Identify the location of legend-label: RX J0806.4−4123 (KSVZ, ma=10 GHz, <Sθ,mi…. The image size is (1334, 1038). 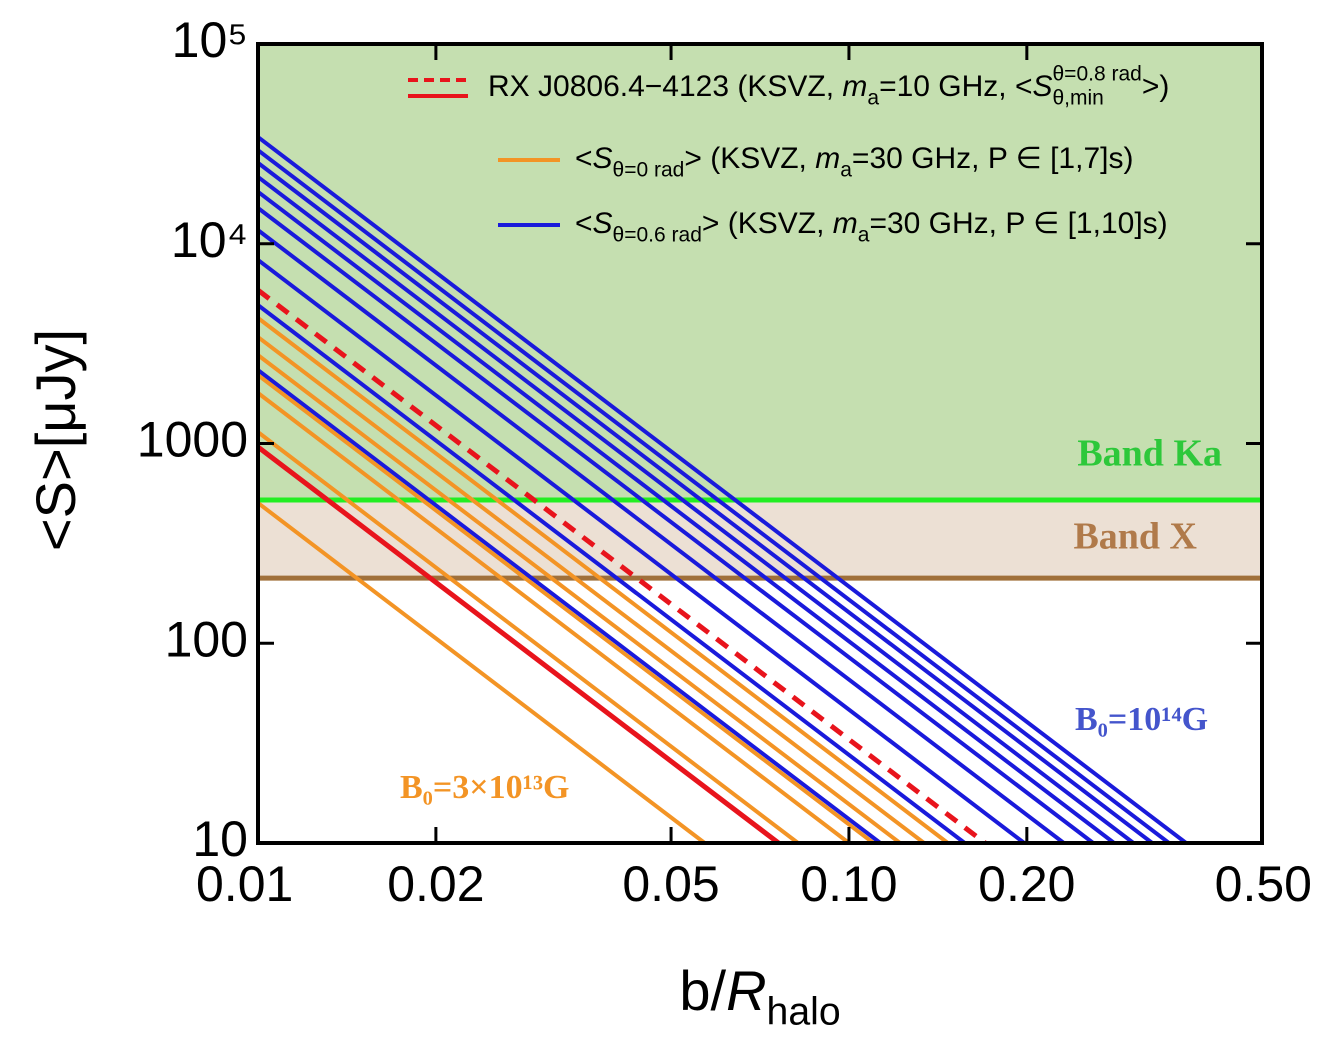
(828, 85).